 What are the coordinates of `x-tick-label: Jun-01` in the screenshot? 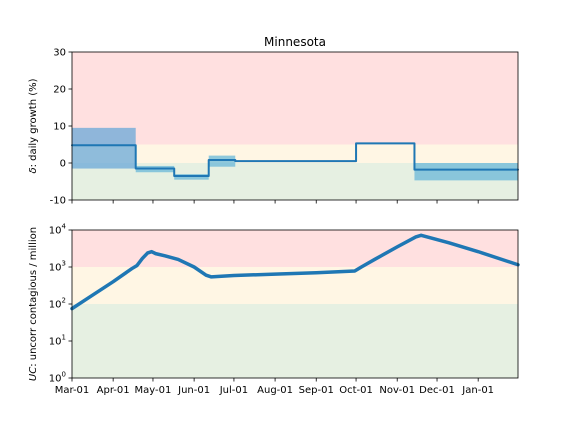 It's located at (193, 390).